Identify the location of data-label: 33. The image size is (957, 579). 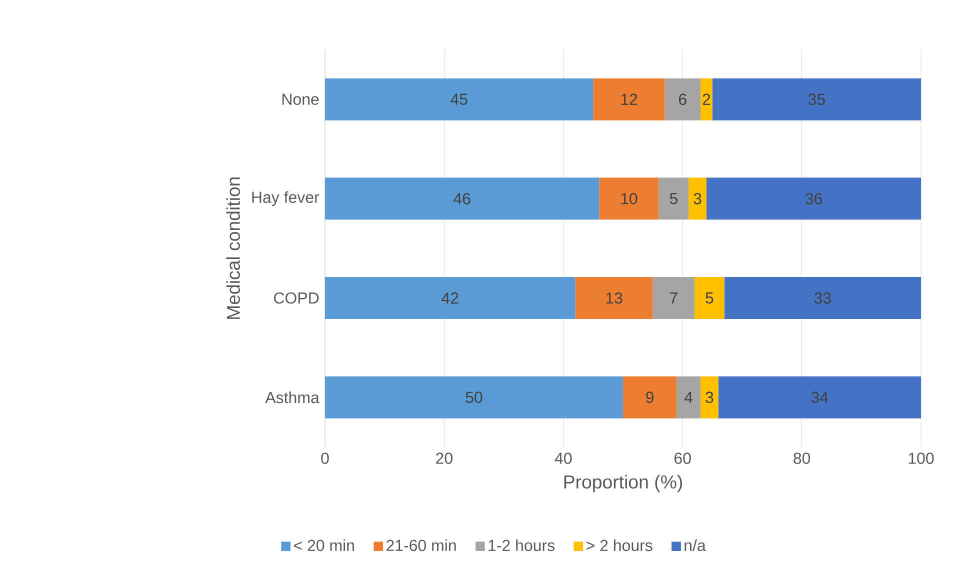
(822, 298).